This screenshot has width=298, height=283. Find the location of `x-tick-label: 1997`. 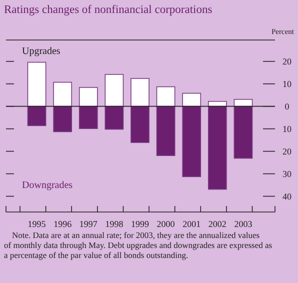

x-tick-label: 1997 is located at coordinates (88, 224).